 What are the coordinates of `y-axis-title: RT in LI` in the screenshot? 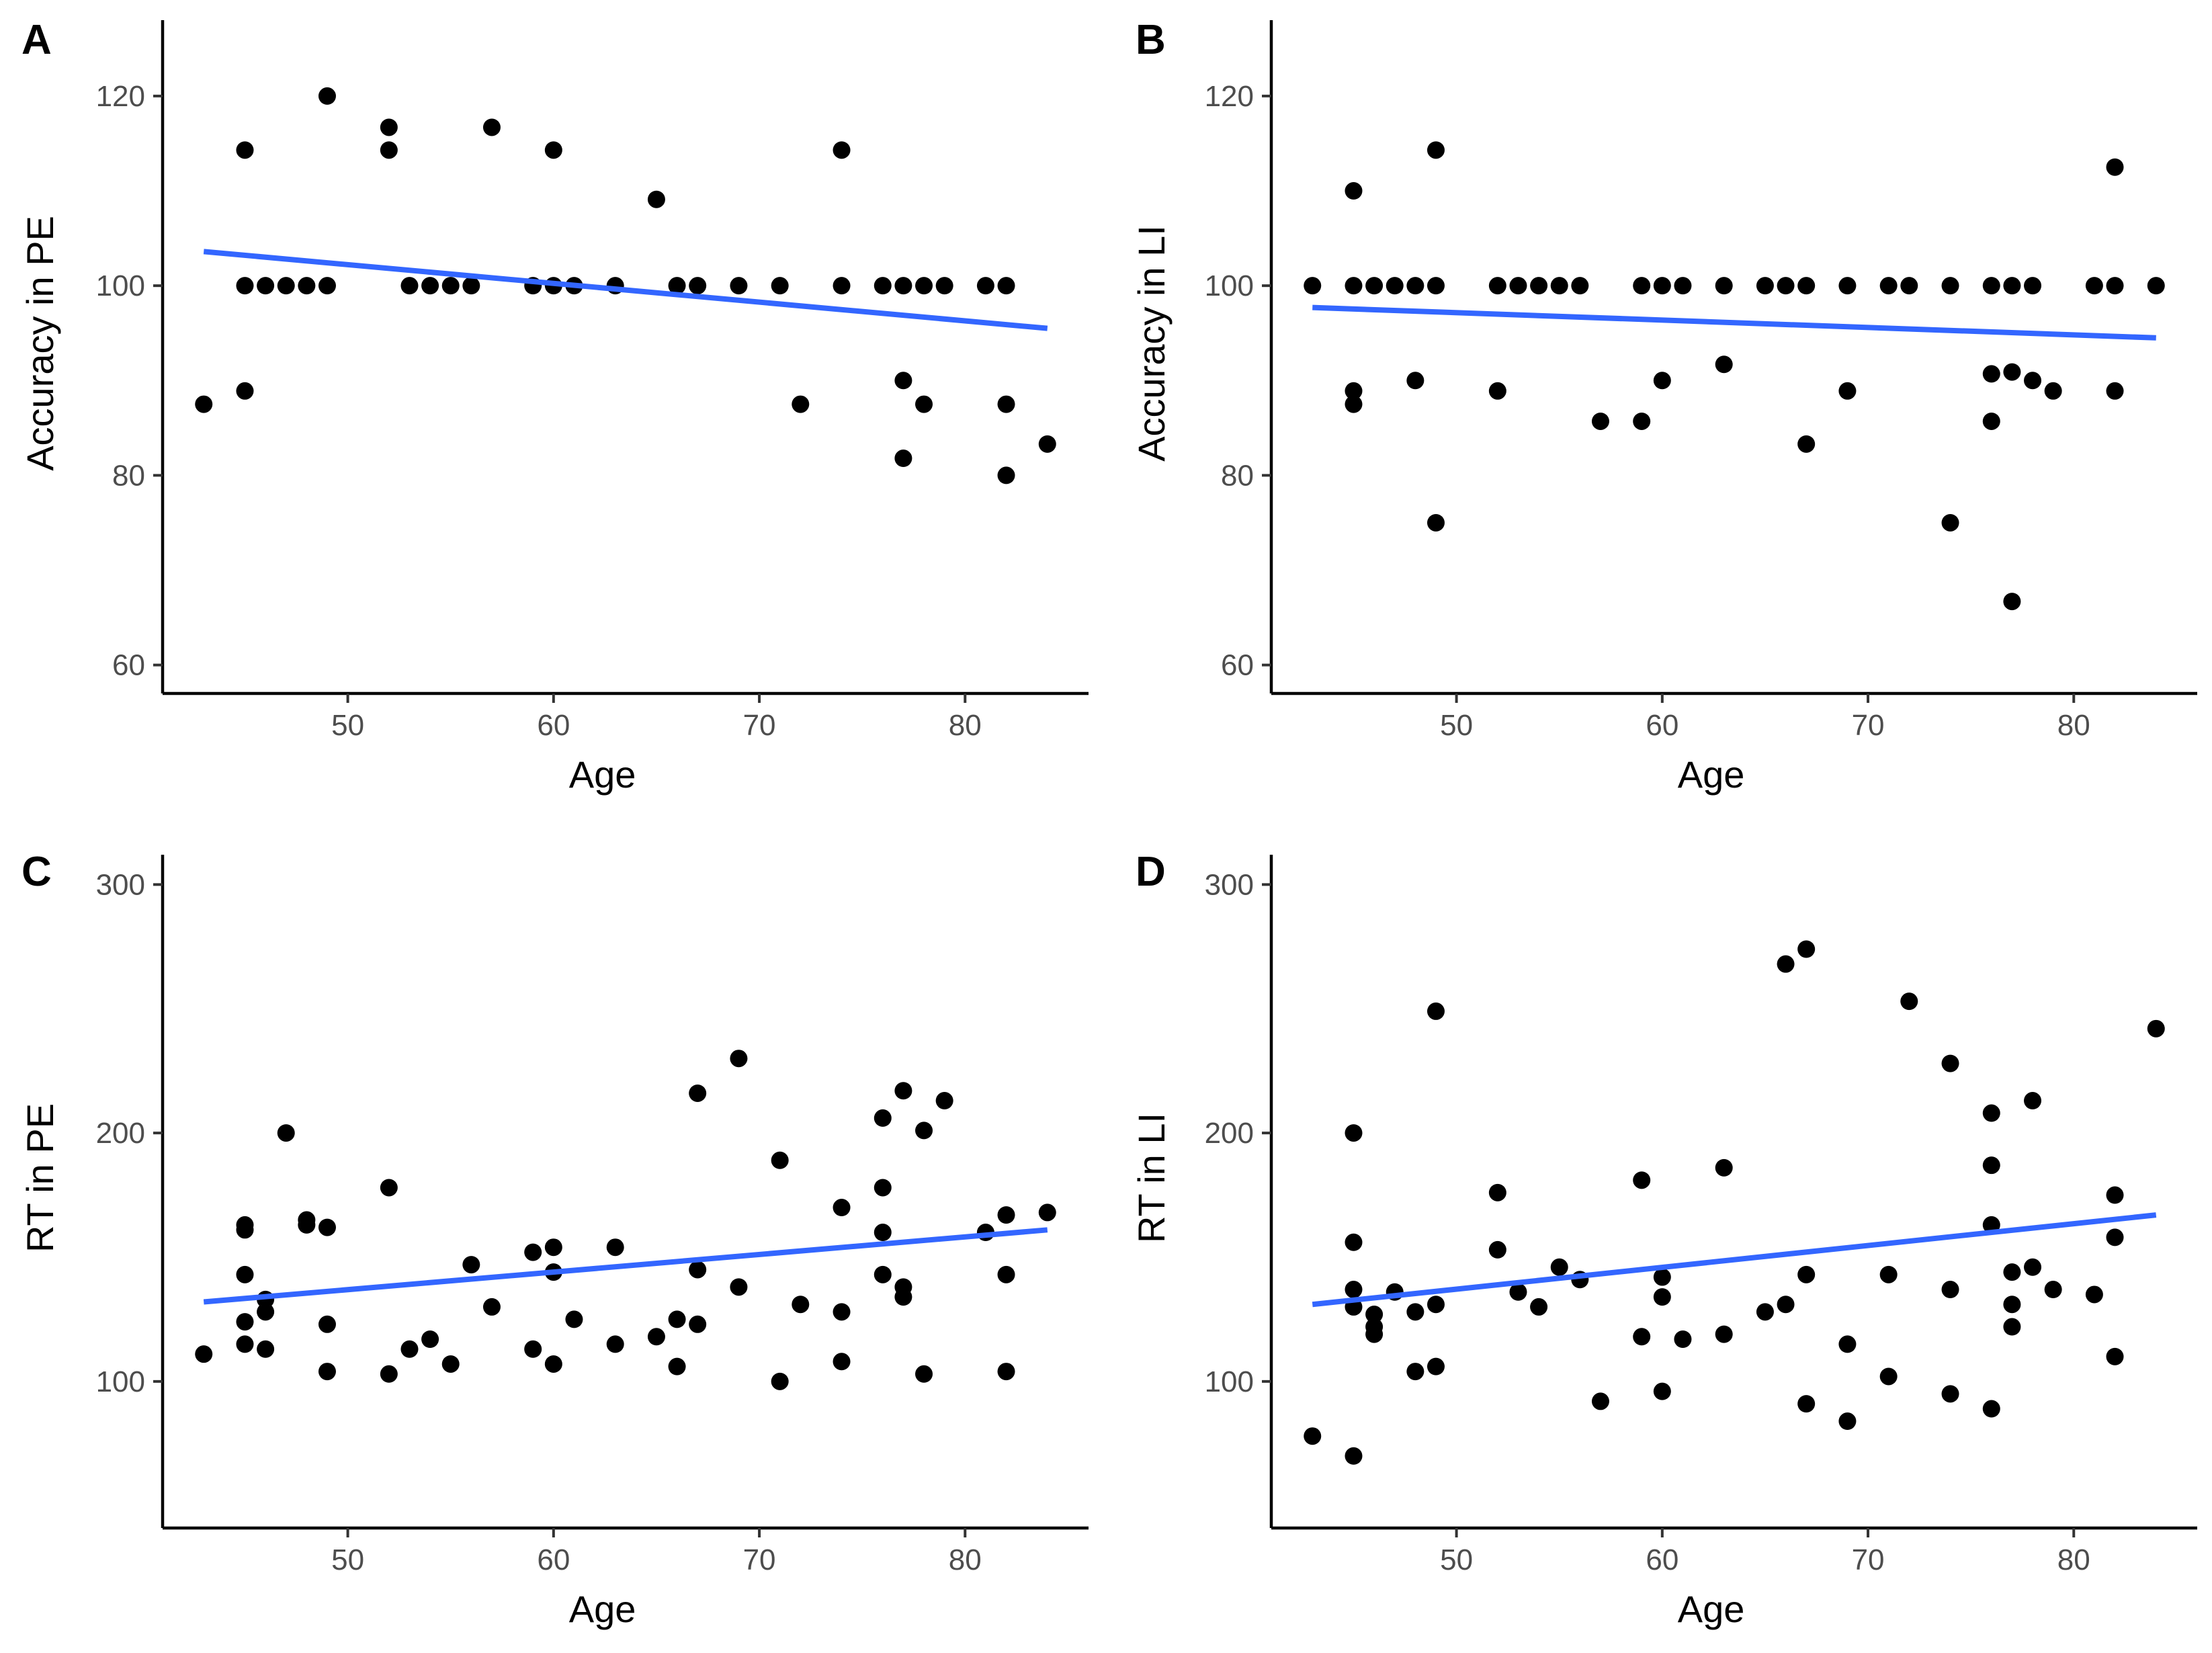 It's located at (1151, 1178).